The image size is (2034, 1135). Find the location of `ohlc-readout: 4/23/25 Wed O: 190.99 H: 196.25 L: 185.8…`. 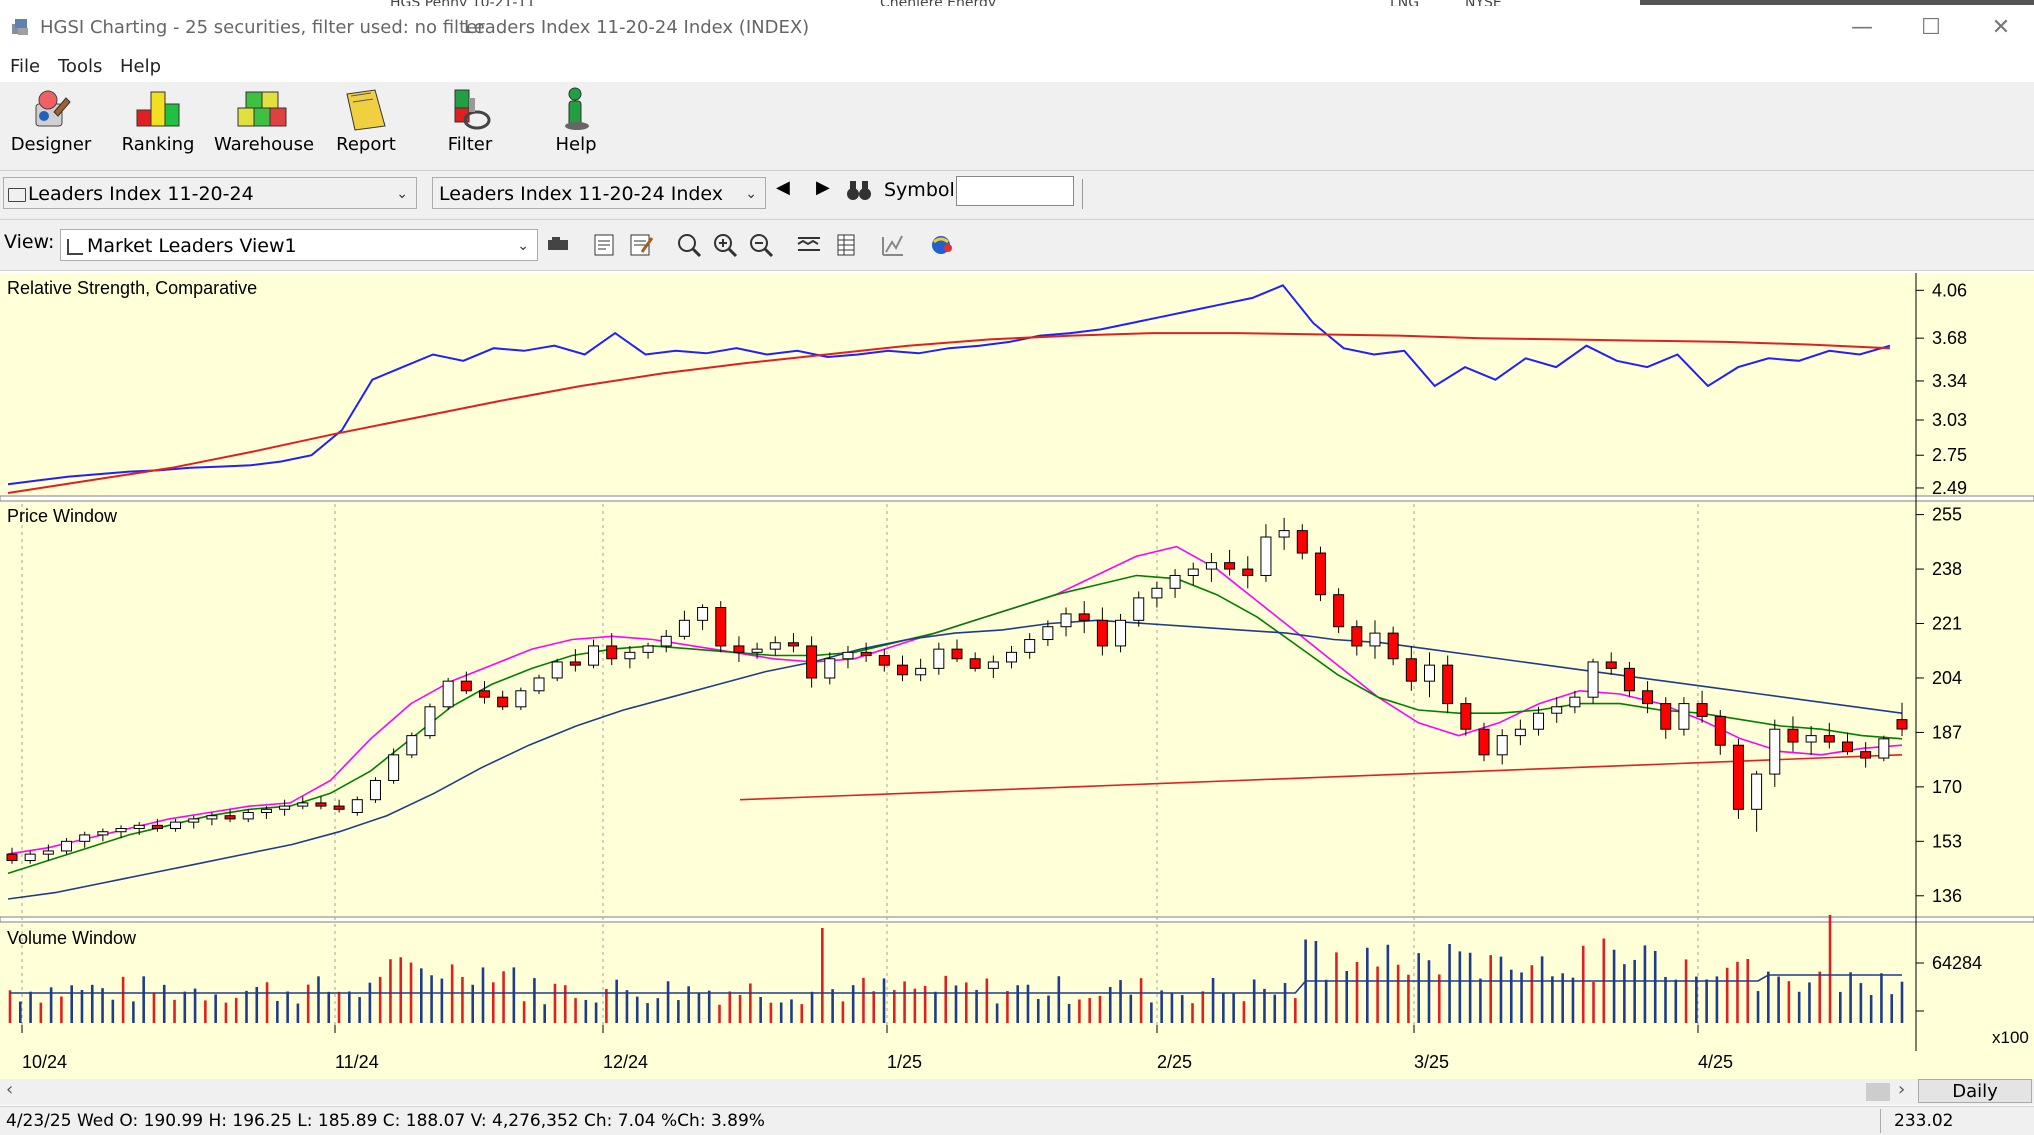

ohlc-readout: 4/23/25 Wed O: 190.99 H: 196.25 L: 185.8… is located at coordinates (385, 1121).